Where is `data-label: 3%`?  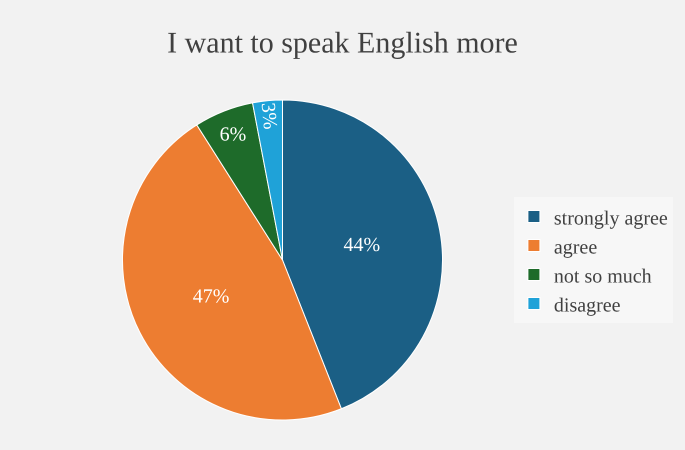
data-label: 3% is located at coordinates (269, 116).